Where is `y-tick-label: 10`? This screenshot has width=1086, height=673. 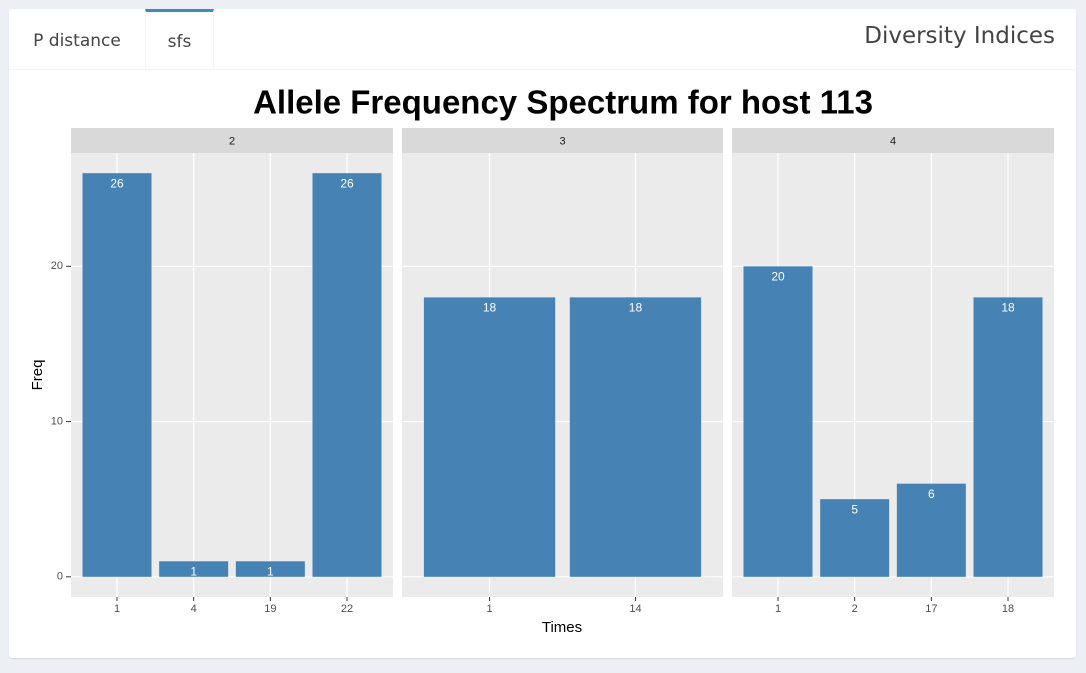 y-tick-label: 10 is located at coordinates (57, 421).